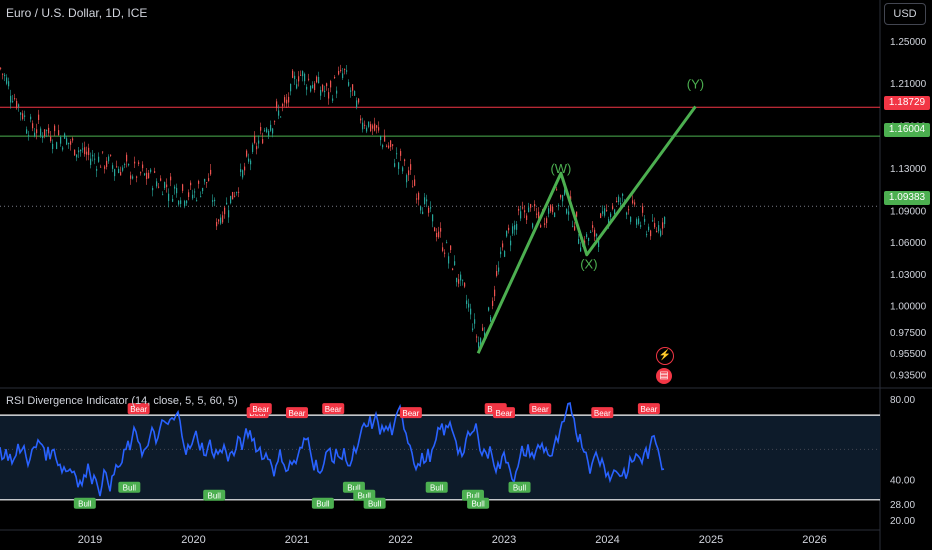 Image resolution: width=932 pixels, height=550 pixels. Describe the element at coordinates (478, 504) in the screenshot. I see `bull-label: Bull` at that location.